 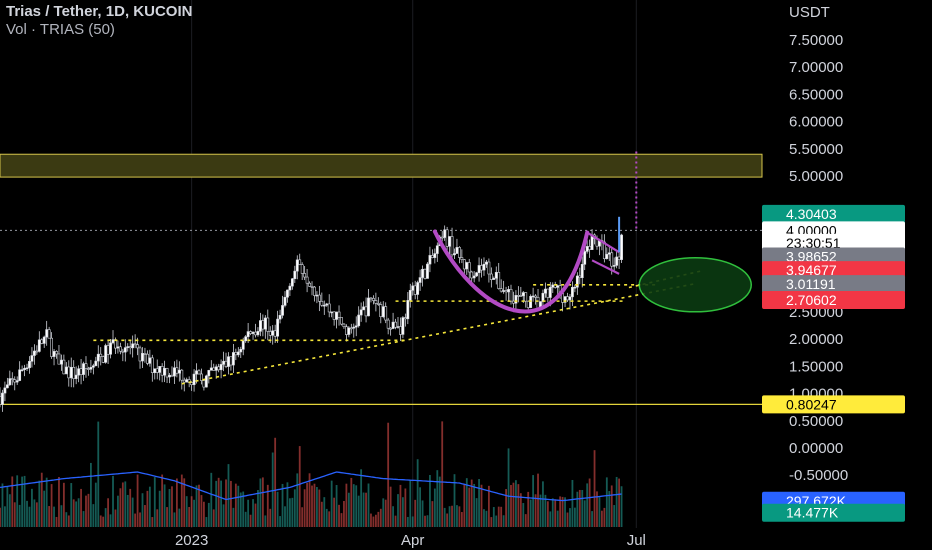 I want to click on symbol-title: Trias / Tether, 1D, KUCOIN, so click(x=99, y=11).